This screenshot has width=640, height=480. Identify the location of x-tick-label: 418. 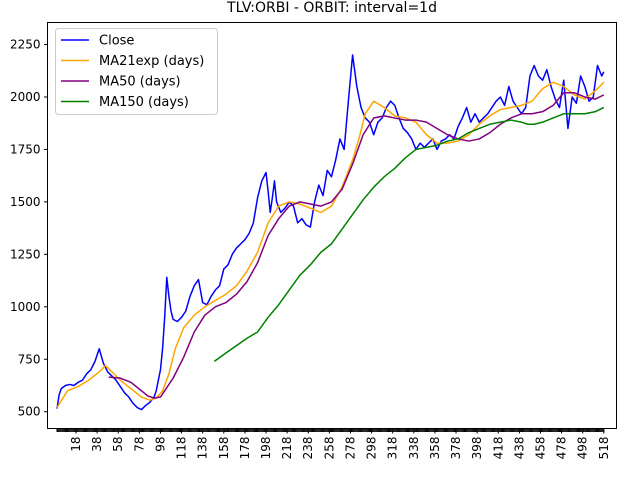
(498, 448).